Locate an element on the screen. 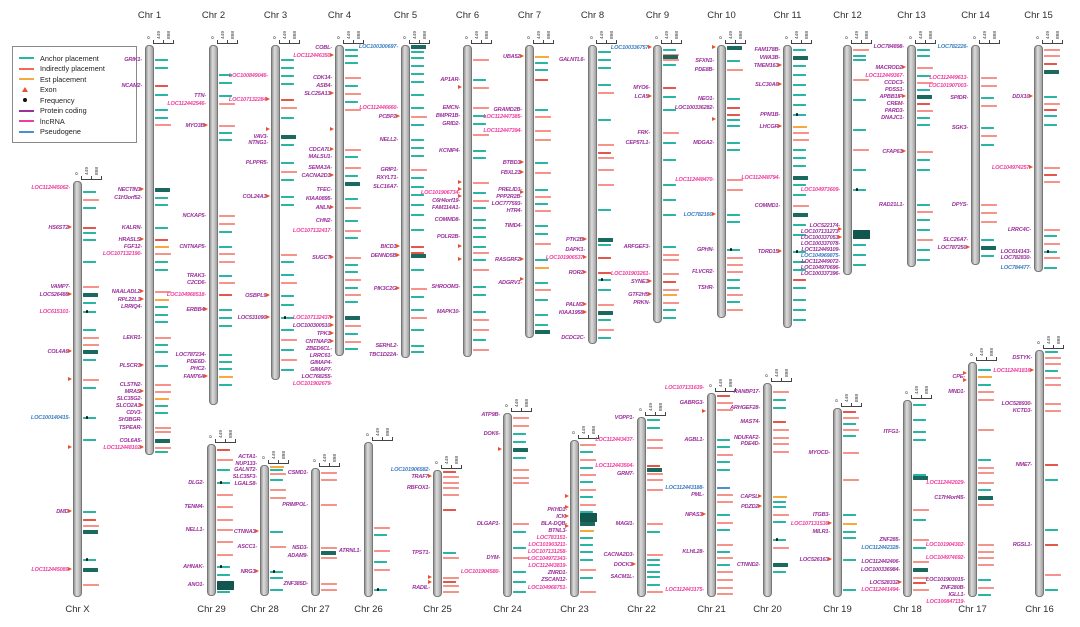 The width and height of the screenshot is (1080, 627). gene-label: ZBED6CL- is located at coordinates (318, 348).